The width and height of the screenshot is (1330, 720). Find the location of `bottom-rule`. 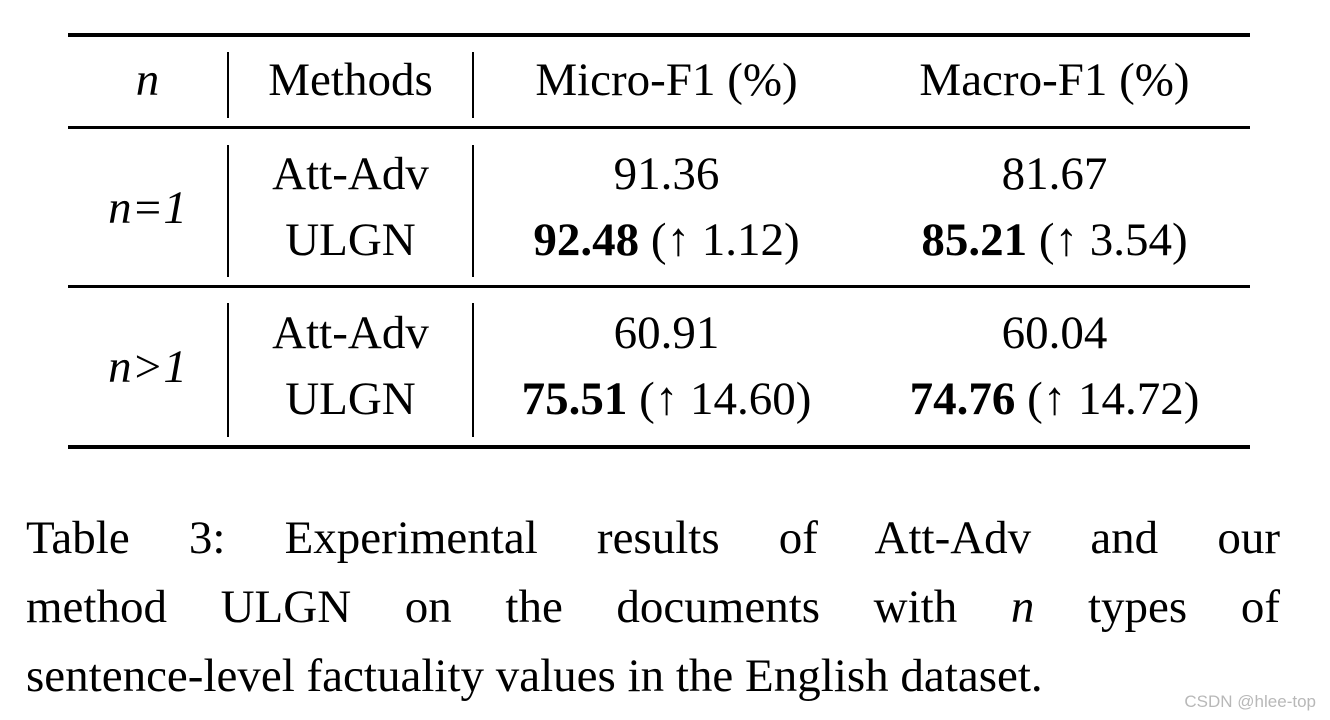

bottom-rule is located at coordinates (659, 447).